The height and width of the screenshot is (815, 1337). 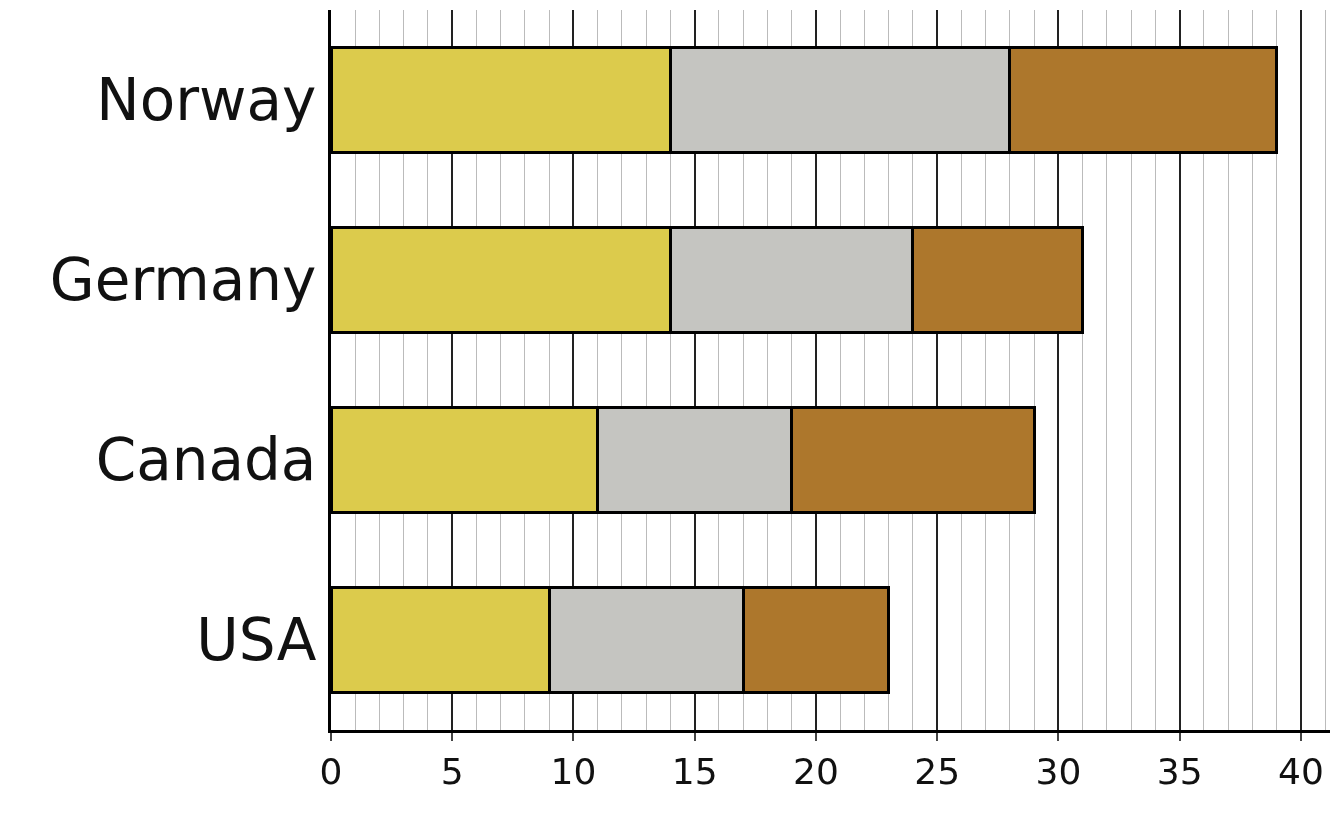 I want to click on y-tick-label: Canada, so click(x=206, y=460).